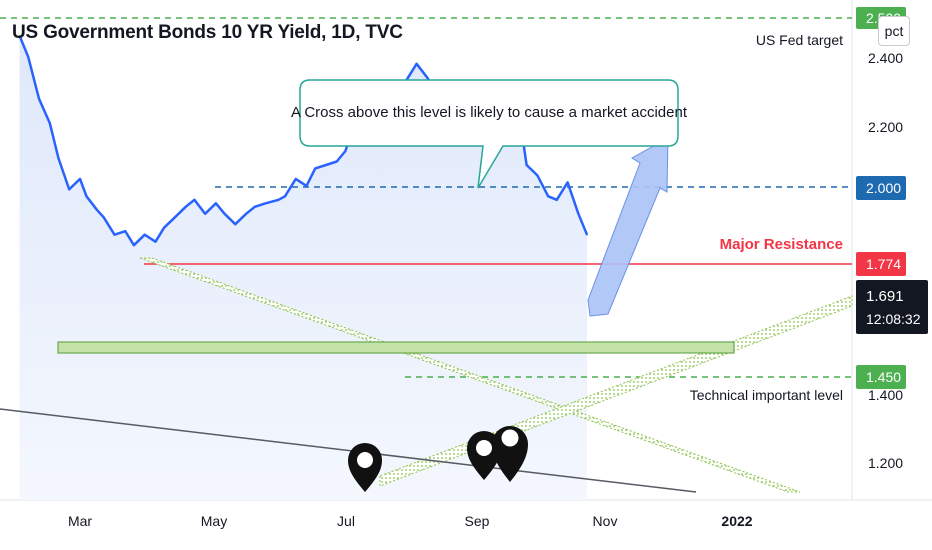 Image resolution: width=932 pixels, height=550 pixels. What do you see at coordinates (489, 134) in the screenshot?
I see `callout-bubble` at bounding box center [489, 134].